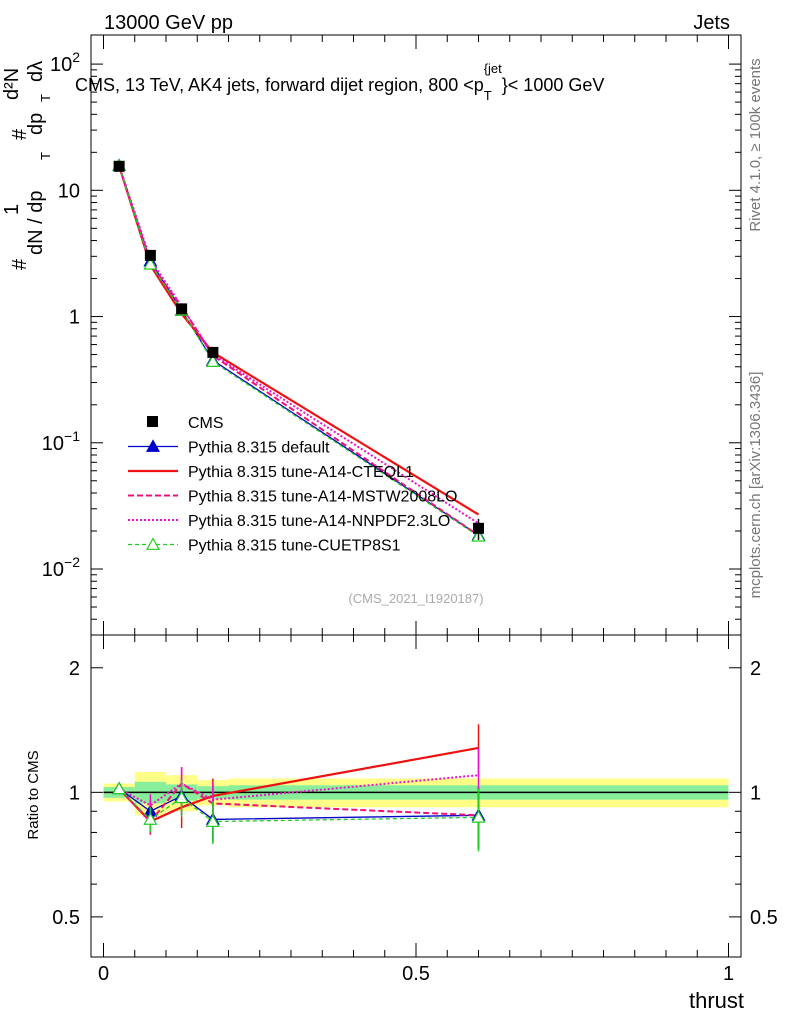  What do you see at coordinates (259, 448) in the screenshot?
I see `legend-label: Pythia 8.315 default` at bounding box center [259, 448].